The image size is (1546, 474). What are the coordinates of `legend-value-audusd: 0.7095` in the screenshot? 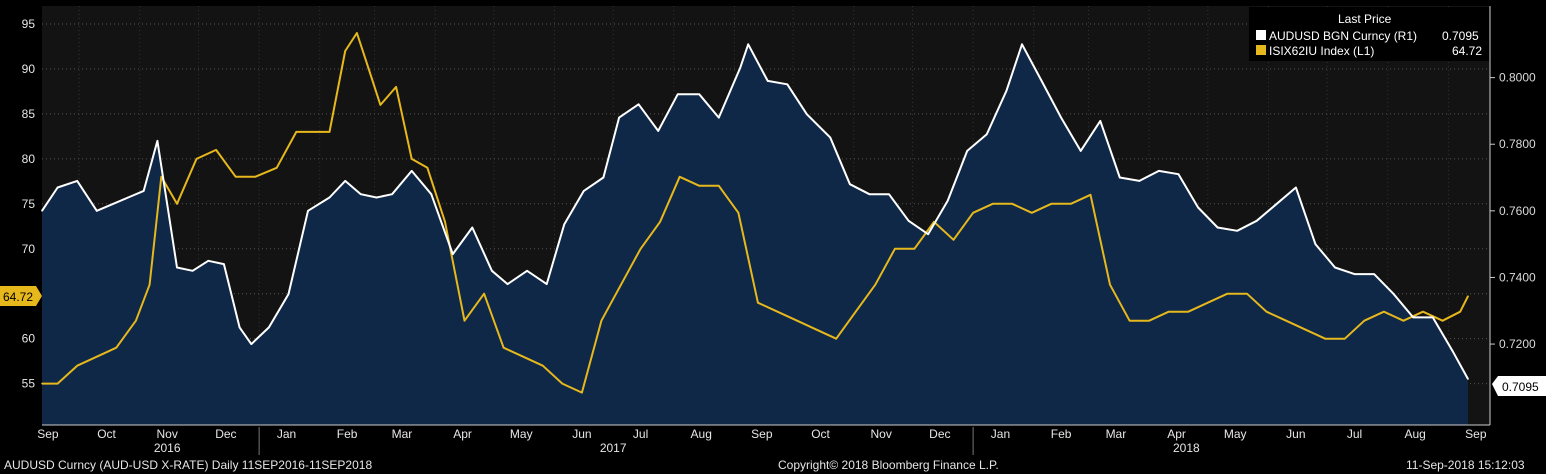 It's located at (1460, 36).